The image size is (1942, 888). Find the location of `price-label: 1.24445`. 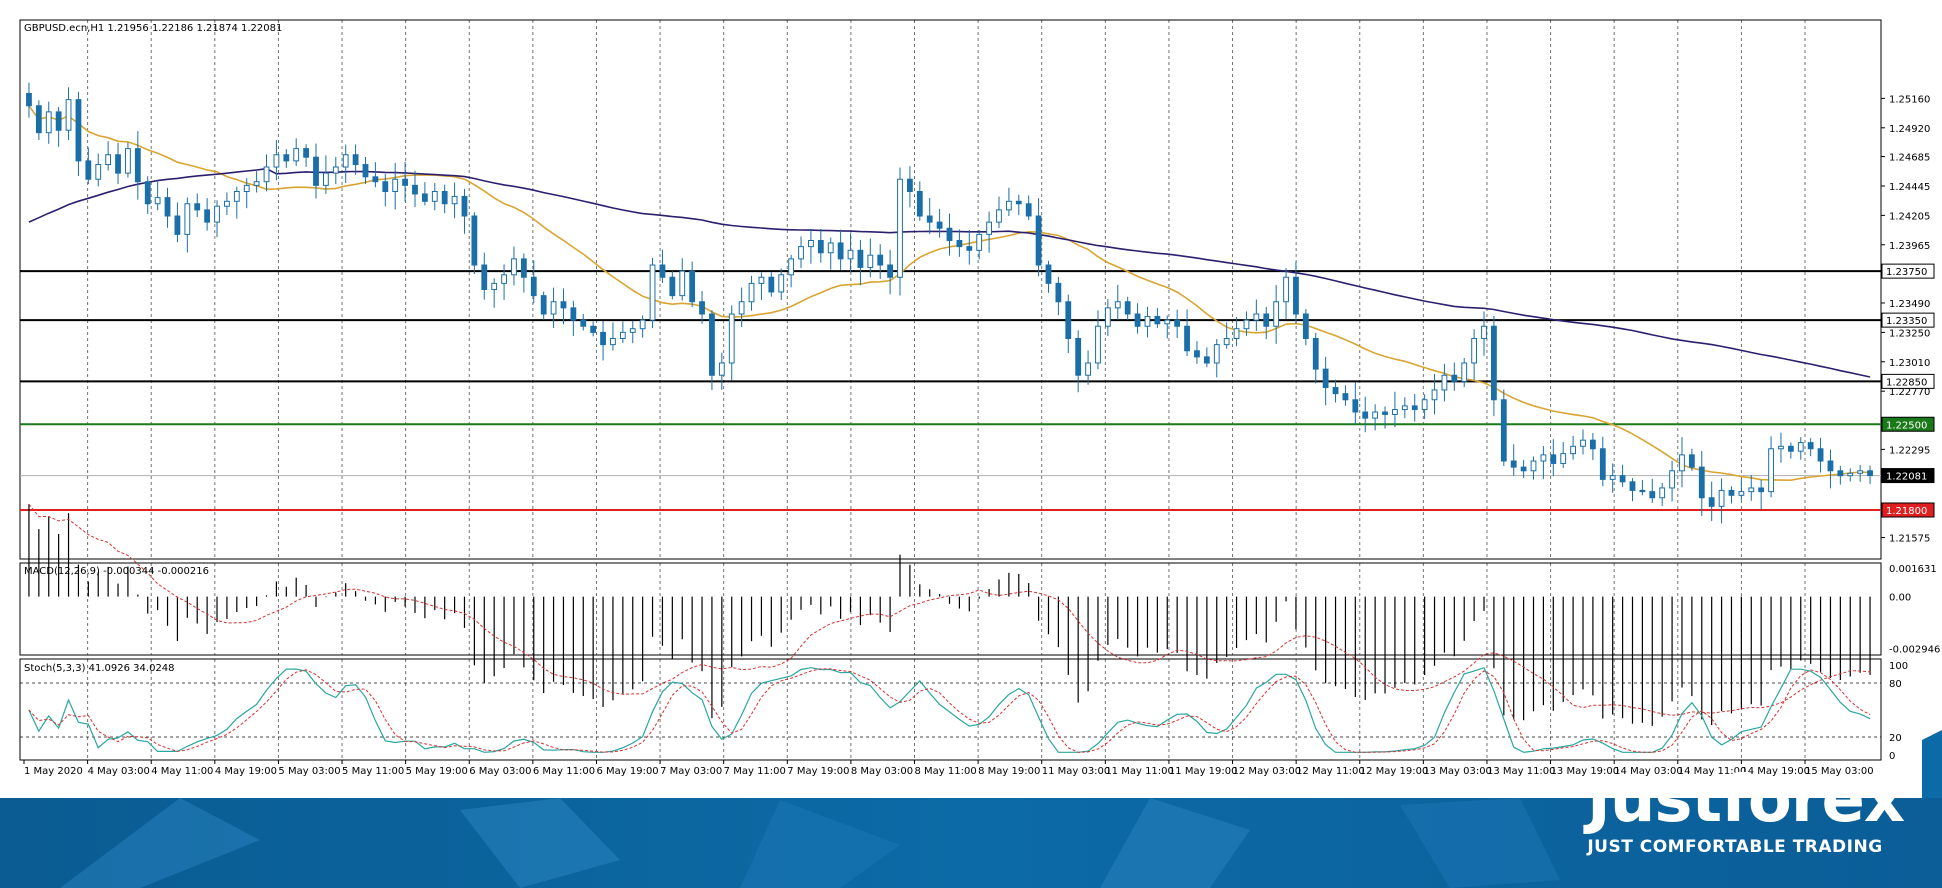

price-label: 1.24445 is located at coordinates (1909, 187).